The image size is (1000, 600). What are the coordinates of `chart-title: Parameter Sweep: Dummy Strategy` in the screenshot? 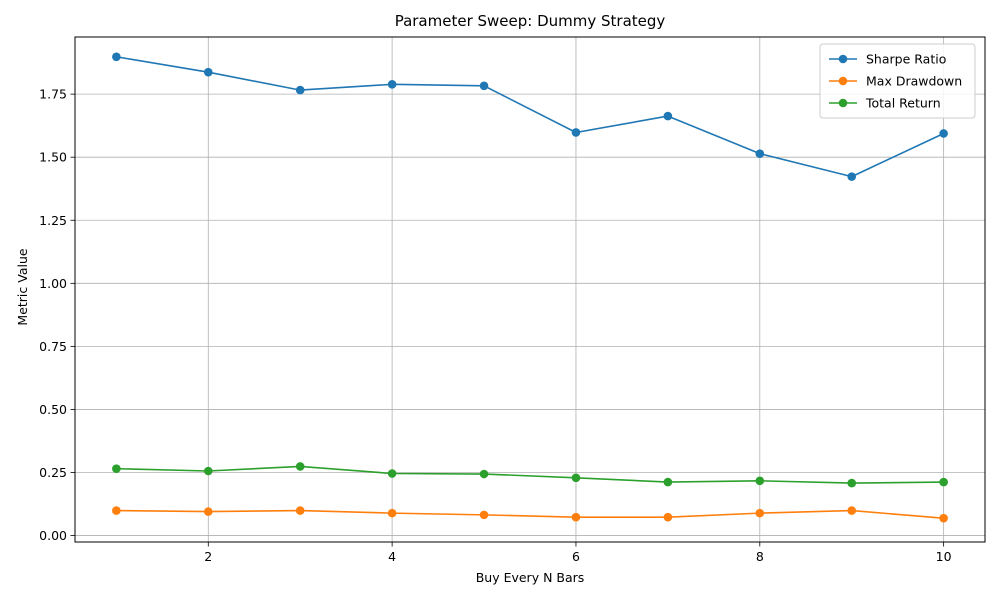 It's located at (530, 21).